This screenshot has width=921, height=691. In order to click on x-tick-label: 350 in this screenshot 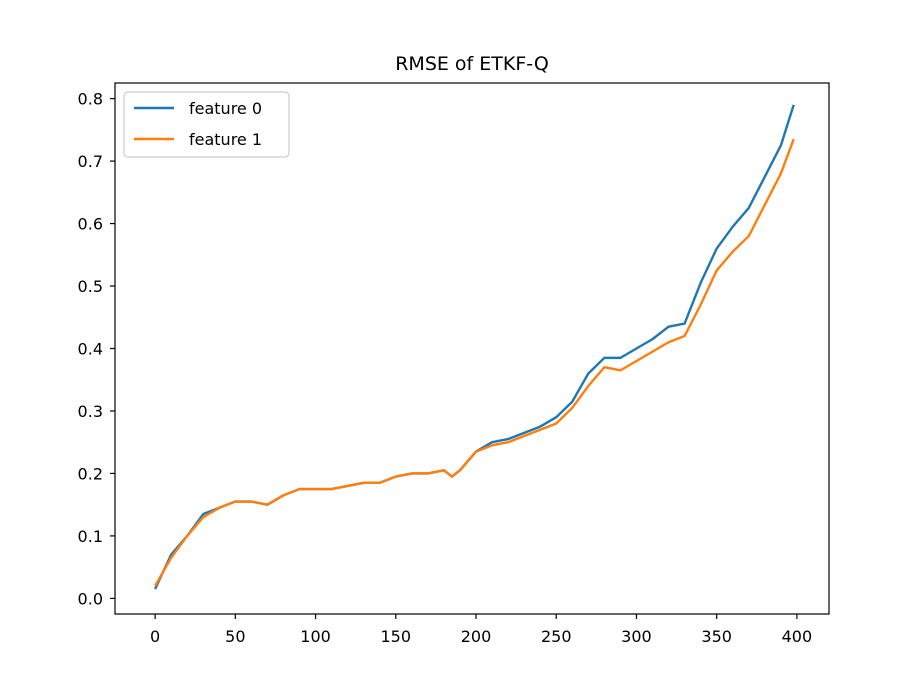, I will do `click(716, 636)`.